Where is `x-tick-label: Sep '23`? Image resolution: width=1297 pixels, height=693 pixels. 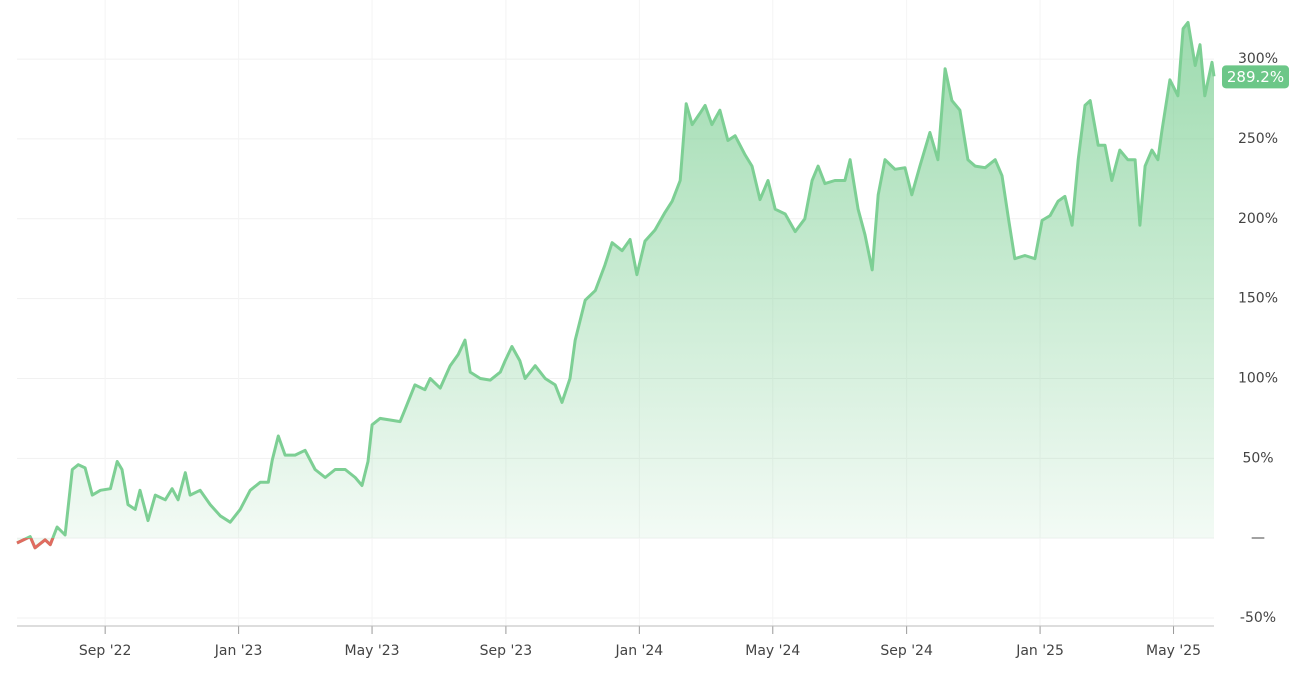 x-tick-label: Sep '23 is located at coordinates (506, 651).